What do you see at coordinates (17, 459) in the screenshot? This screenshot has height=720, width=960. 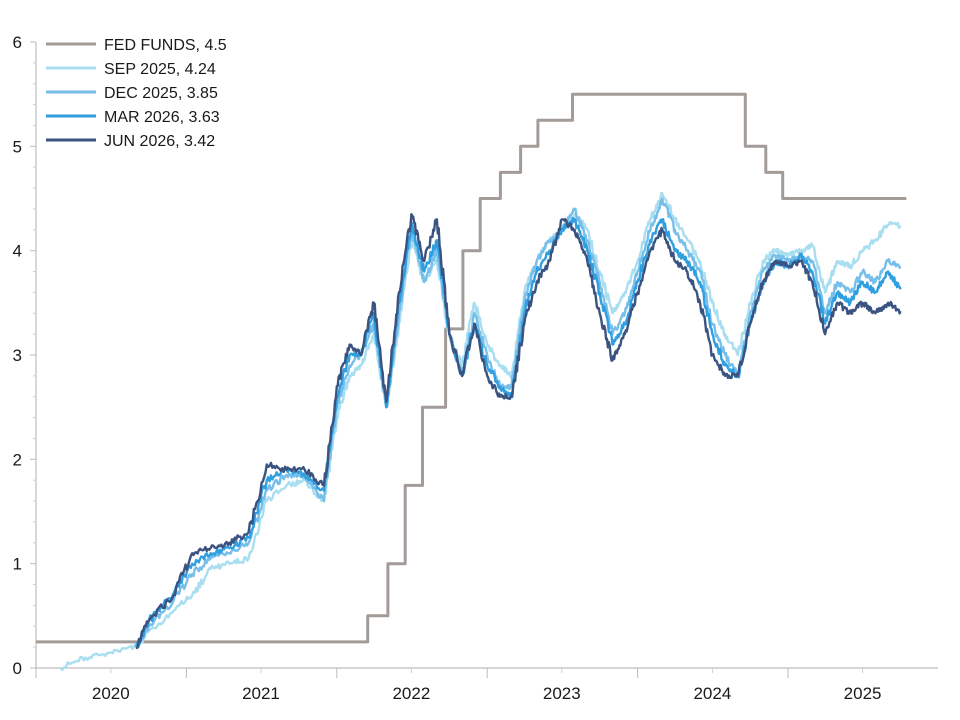 I see `y-tick-label: 2` at bounding box center [17, 459].